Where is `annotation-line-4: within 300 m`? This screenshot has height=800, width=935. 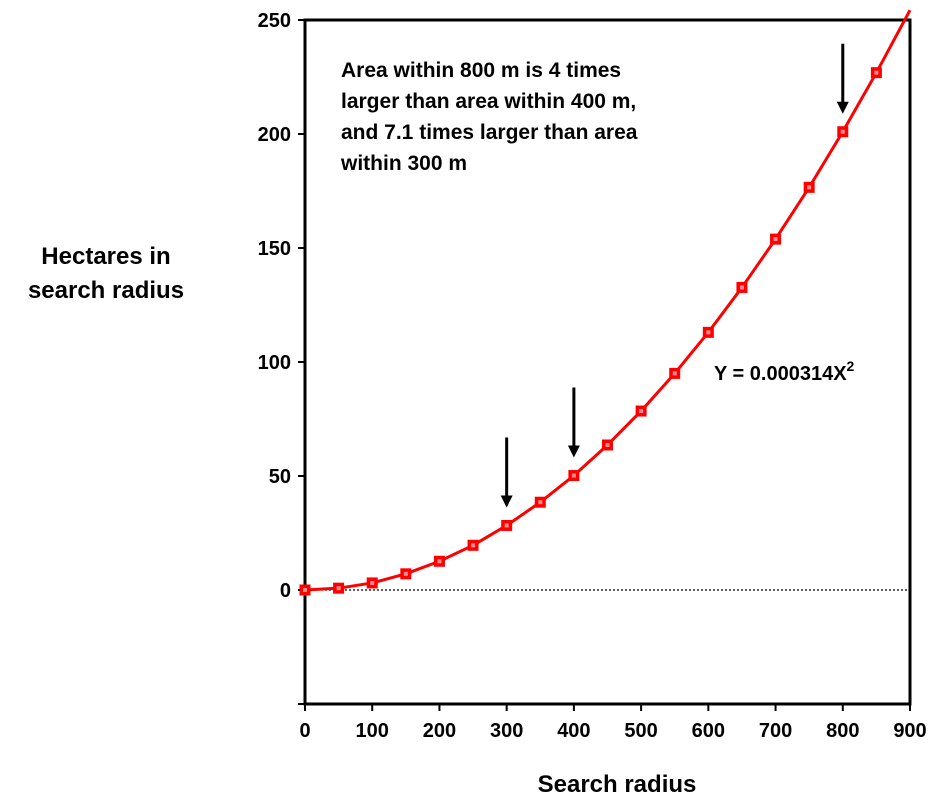
annotation-line-4: within 300 m is located at coordinates (403, 163).